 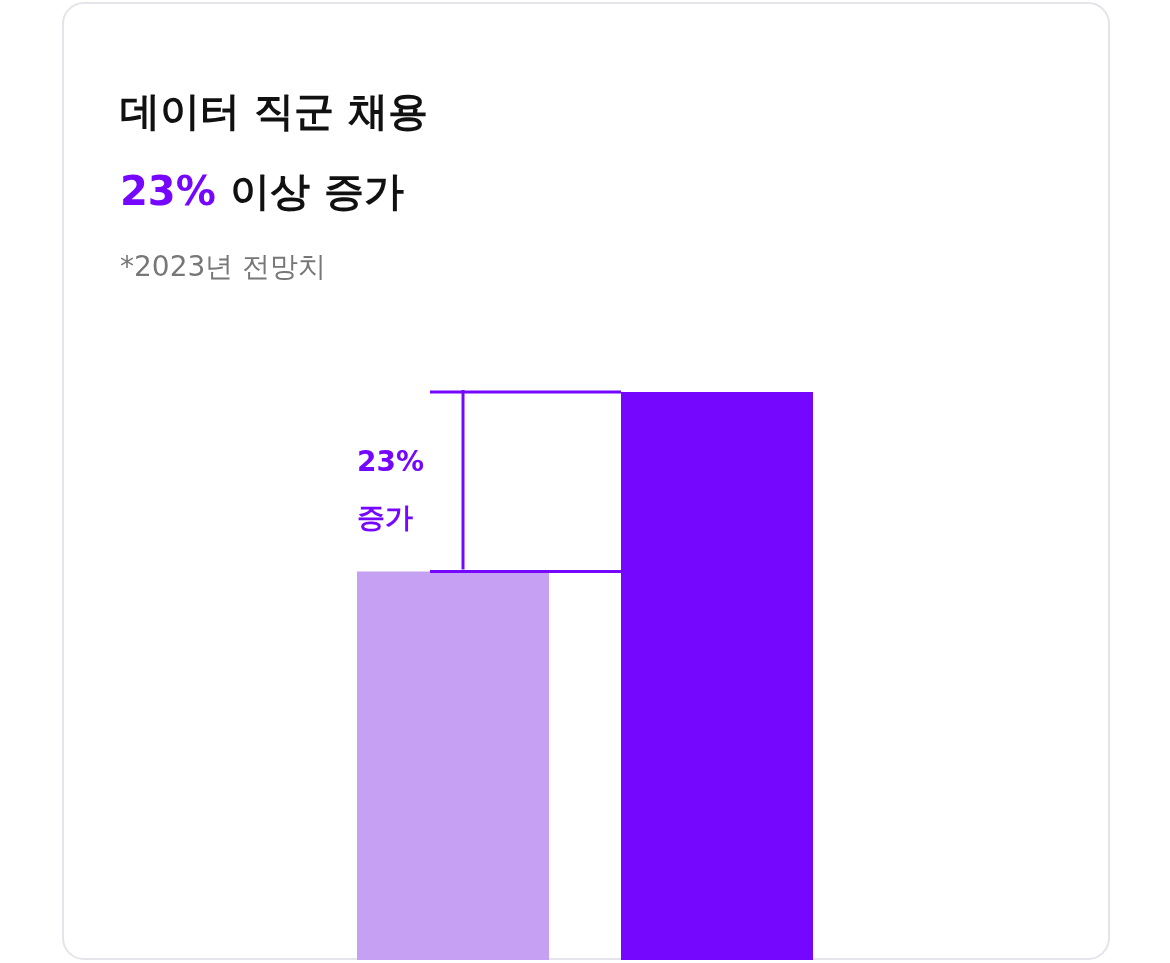 What do you see at coordinates (391, 490) in the screenshot?
I see `annotation: 23% 증가` at bounding box center [391, 490].